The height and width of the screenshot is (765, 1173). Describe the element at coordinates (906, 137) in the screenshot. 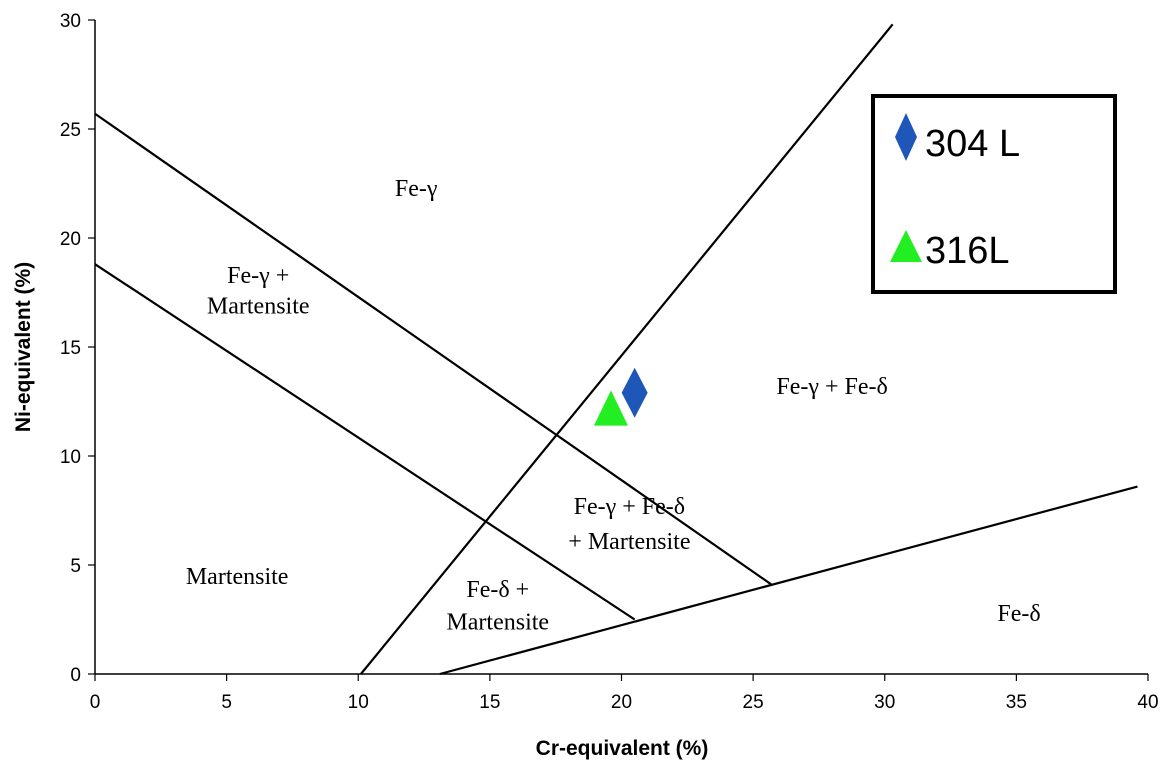

I see `legend-marker-304l` at that location.